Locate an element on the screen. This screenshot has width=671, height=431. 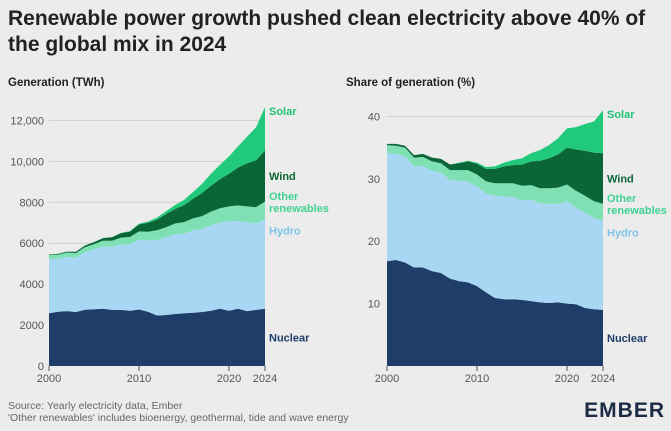
area-solar is located at coordinates (495, 139).